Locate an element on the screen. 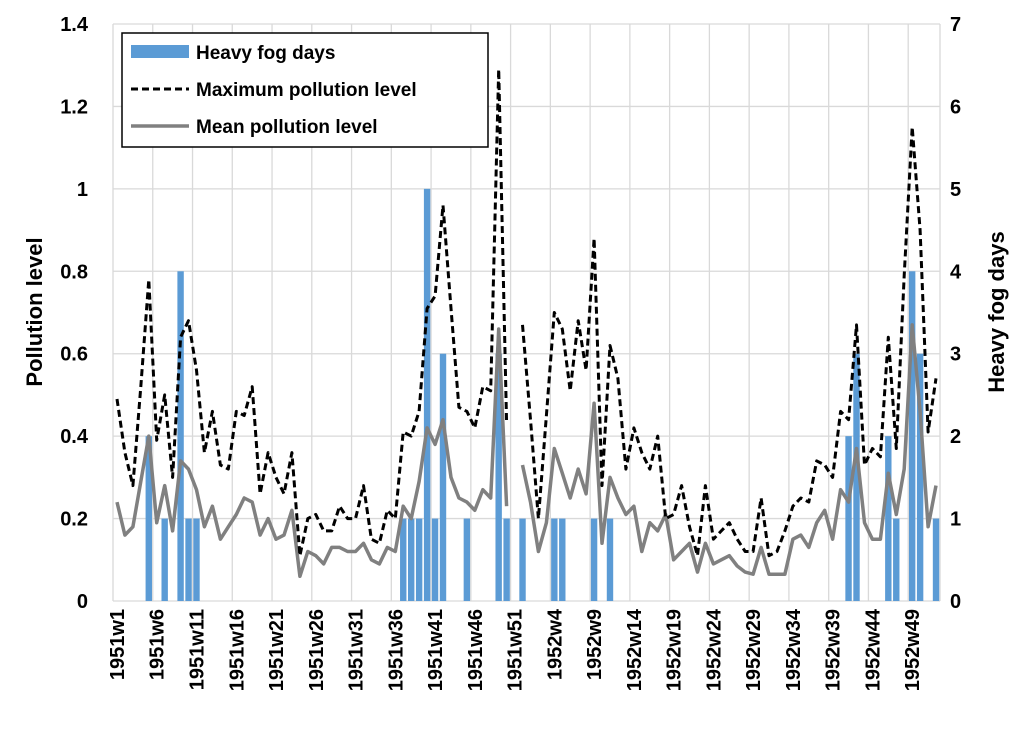 The image size is (1024, 749). y-tick-label: 0.2 is located at coordinates (74, 520).